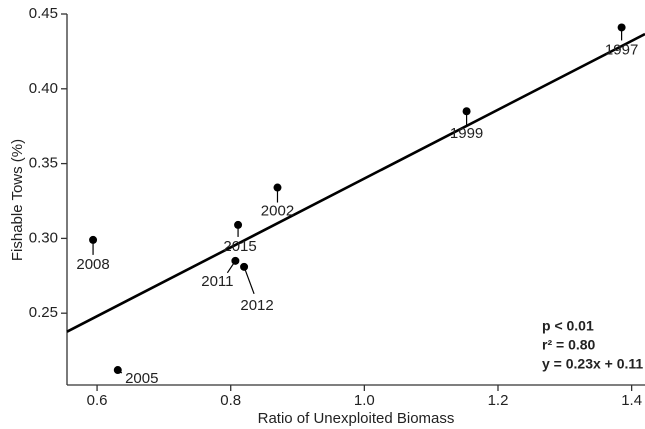  I want to click on y-tick-label: 0.45, so click(43, 13).